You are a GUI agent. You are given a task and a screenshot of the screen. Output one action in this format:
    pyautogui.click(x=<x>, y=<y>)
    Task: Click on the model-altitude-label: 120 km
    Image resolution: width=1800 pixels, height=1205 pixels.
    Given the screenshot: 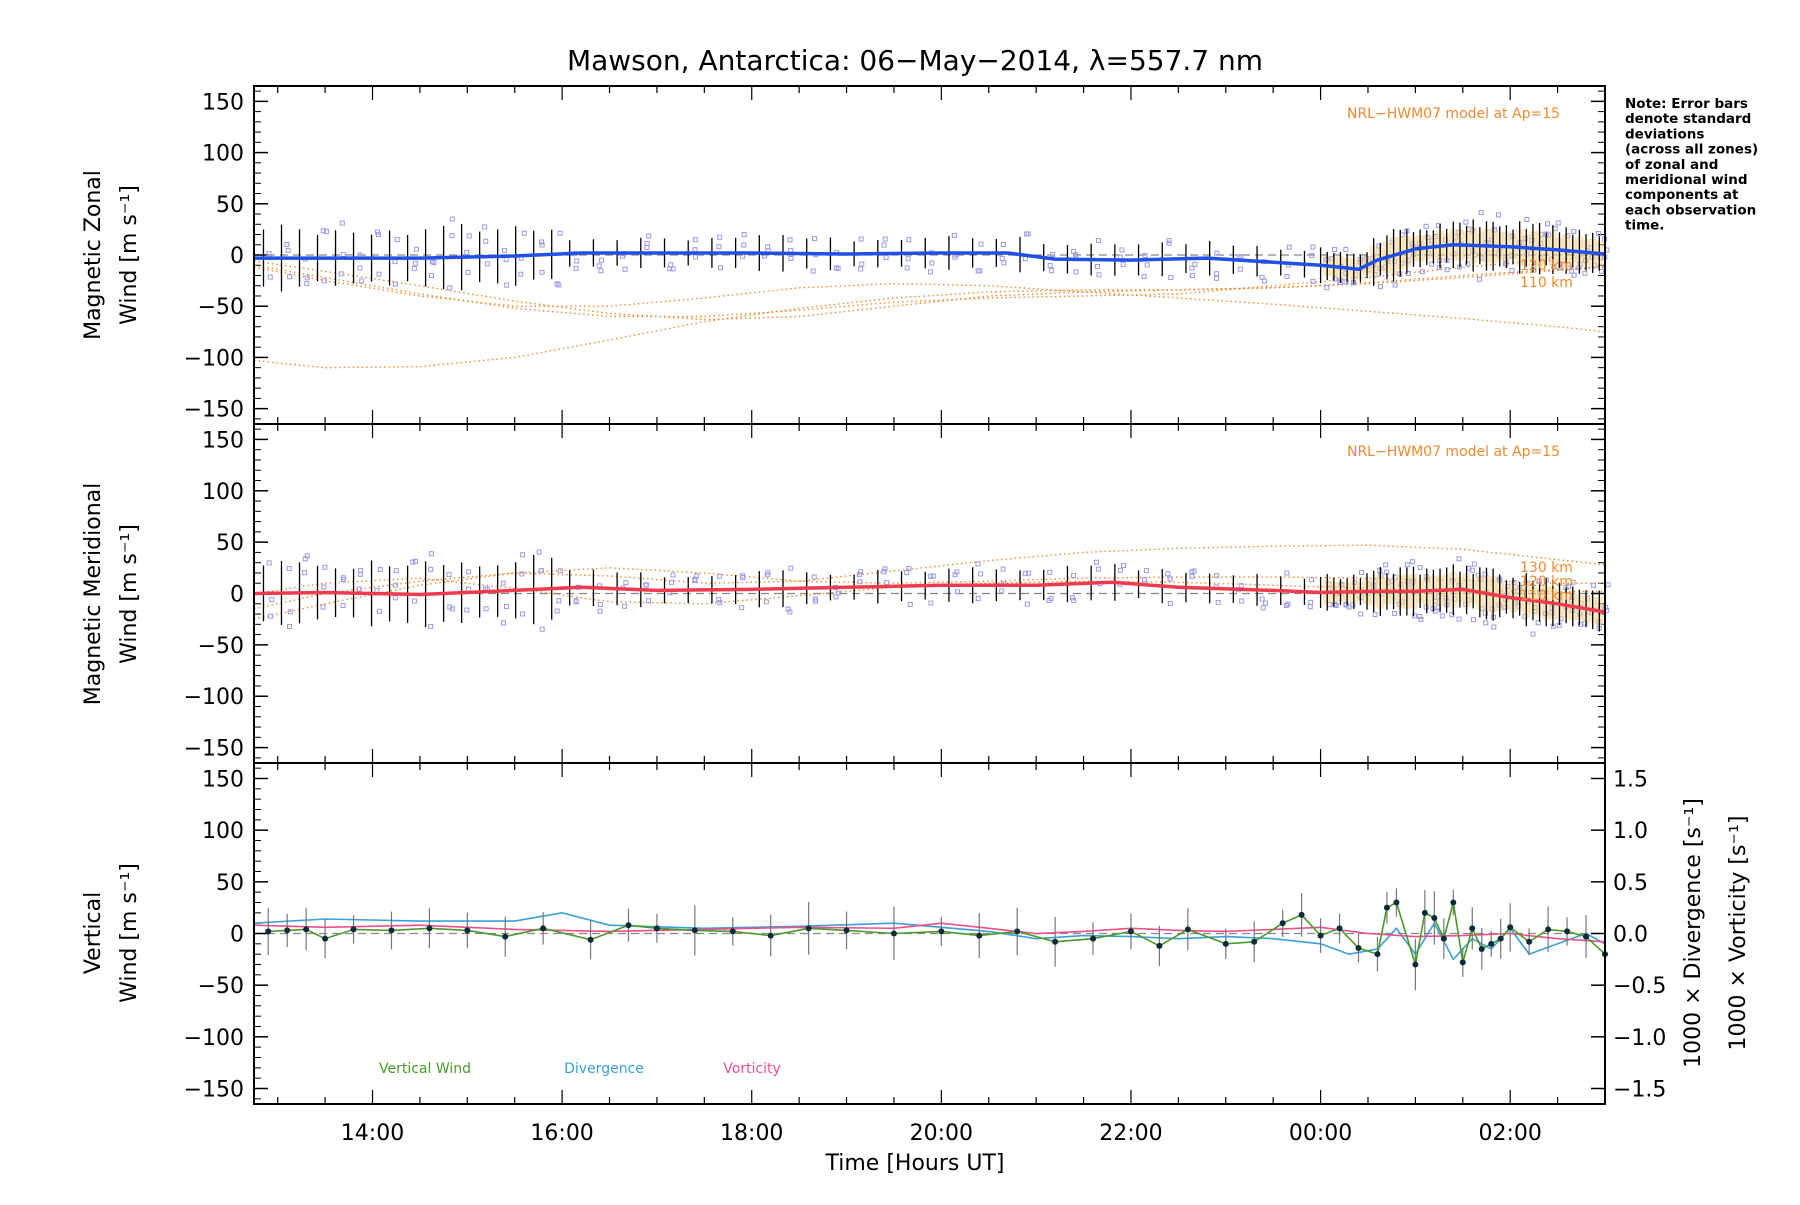 What is the action you would take?
    pyautogui.click(x=1546, y=582)
    